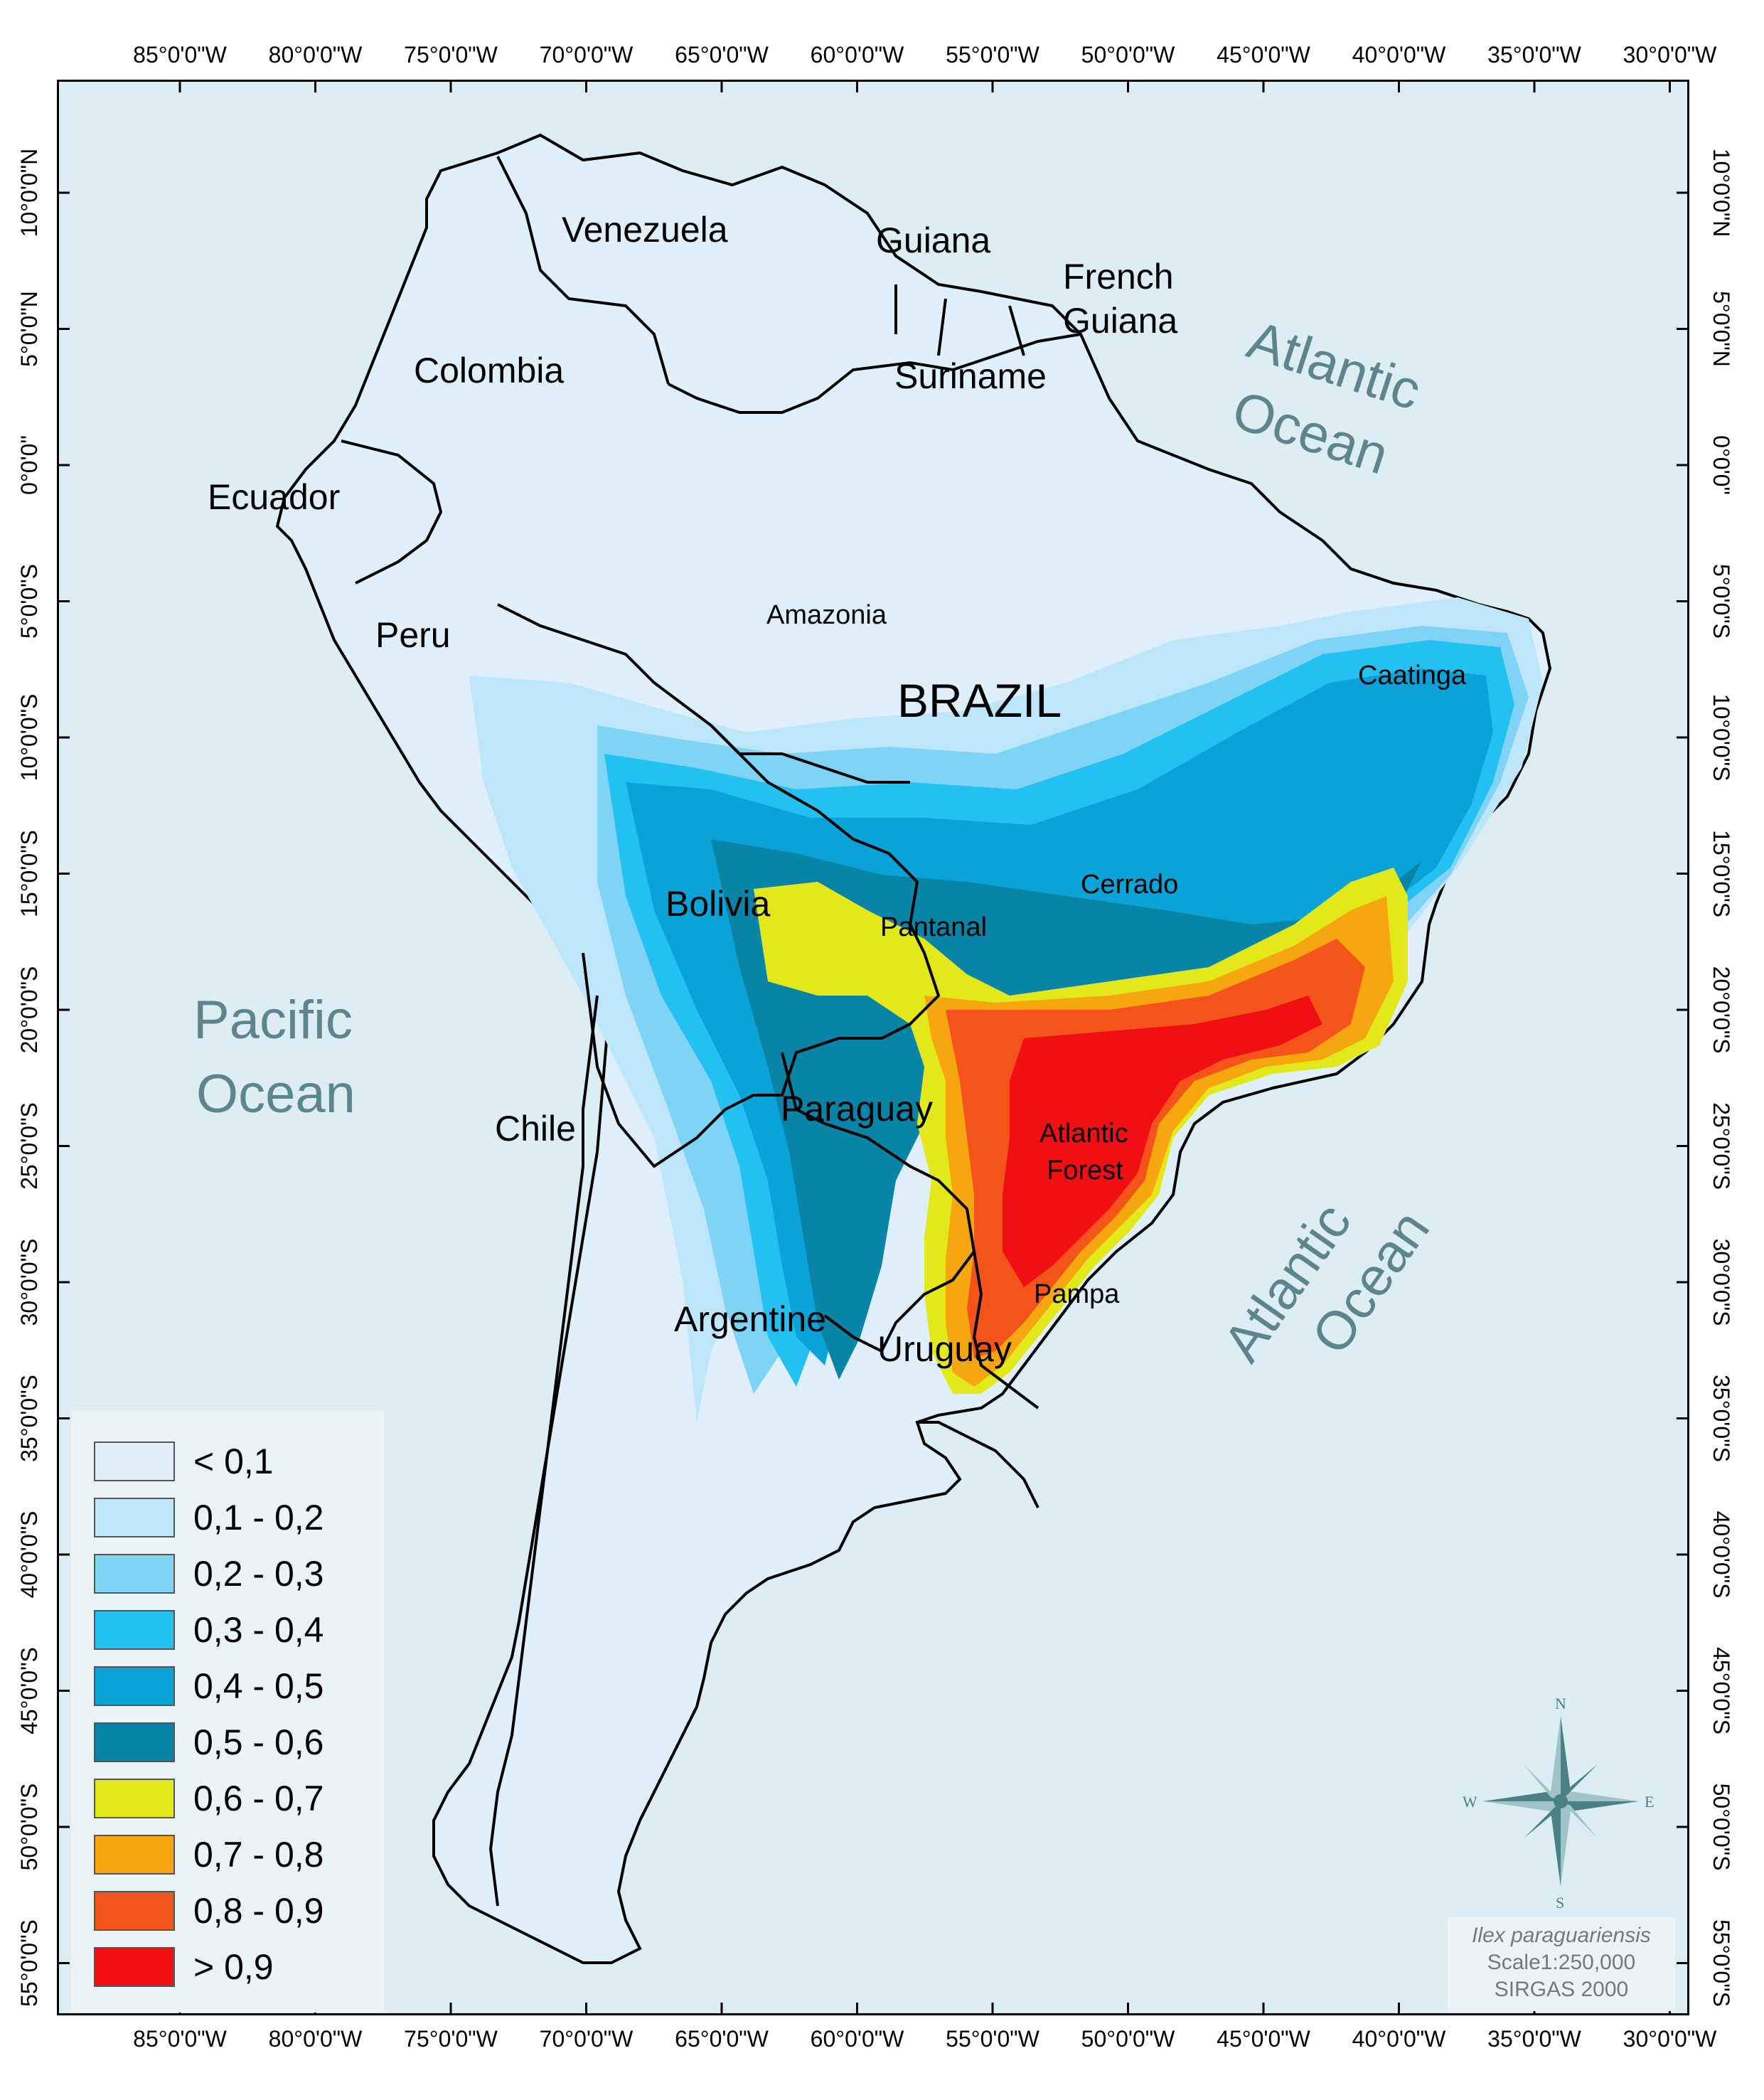  What do you see at coordinates (1670, 2039) in the screenshot?
I see `bottom-longitude-label: 30°0'0"W` at bounding box center [1670, 2039].